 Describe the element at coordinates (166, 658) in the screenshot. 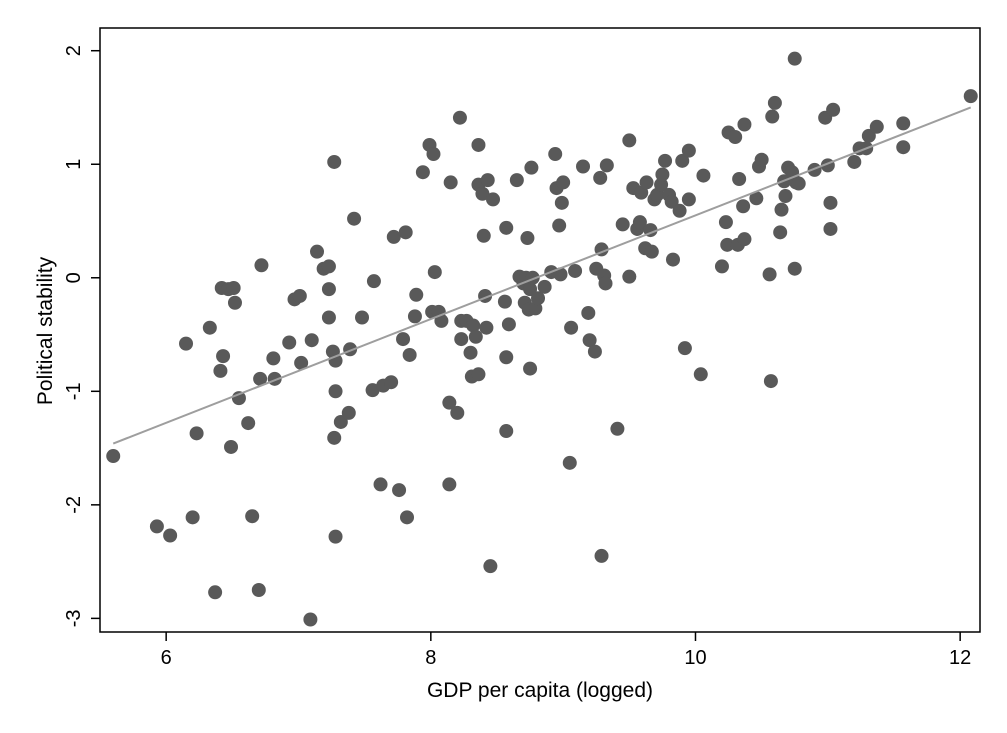

I see `x-tick-label: 6` at that location.